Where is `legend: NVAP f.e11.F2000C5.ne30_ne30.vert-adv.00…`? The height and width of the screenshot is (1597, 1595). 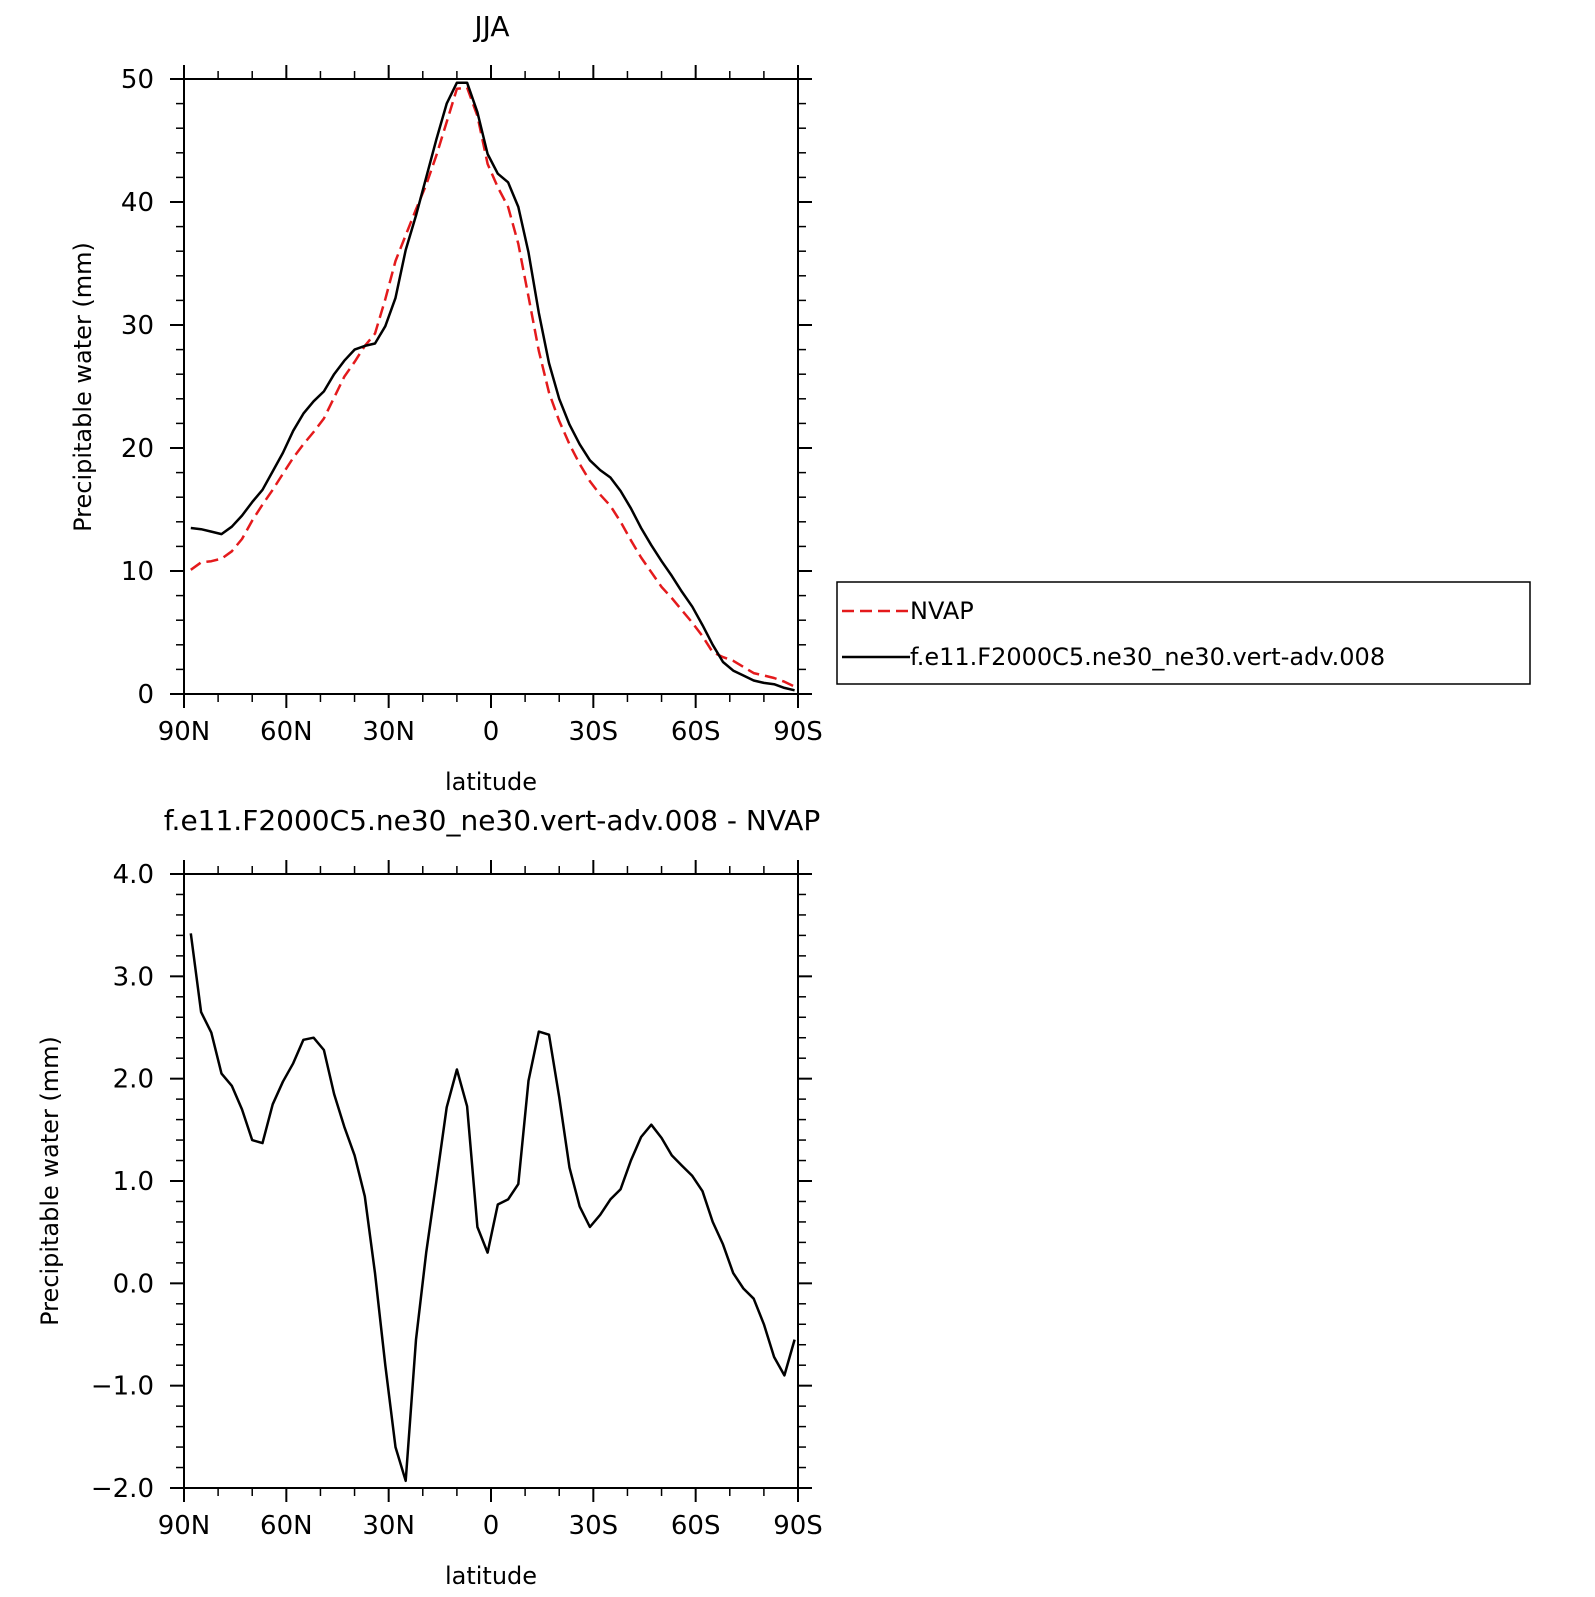 legend: NVAP f.e11.F2000C5.ne30_ne30.vert-adv.00… is located at coordinates (1183, 633).